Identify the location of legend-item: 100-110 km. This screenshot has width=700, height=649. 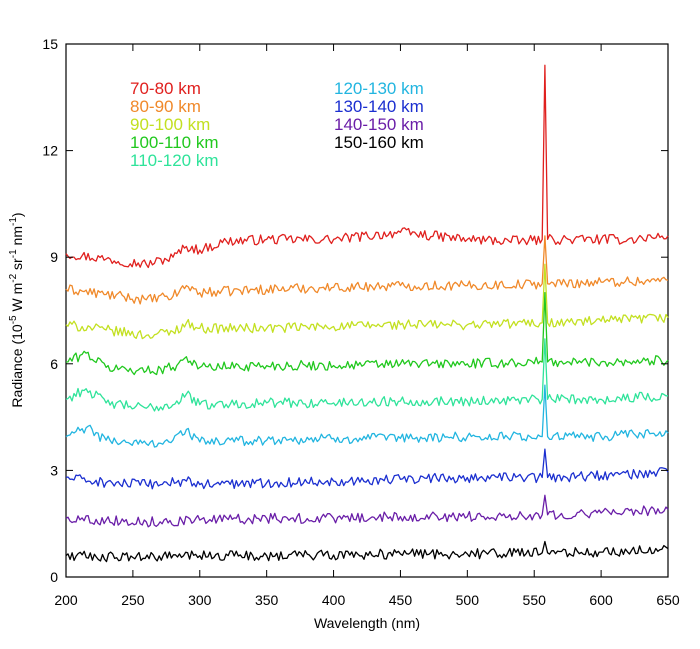
(174, 142).